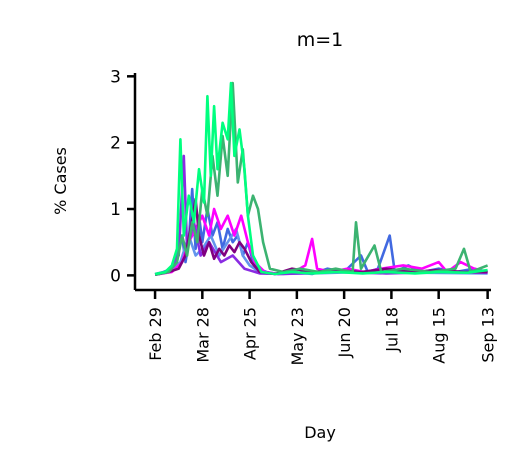  What do you see at coordinates (115, 77) in the screenshot?
I see `y-tick-label: 3` at bounding box center [115, 77].